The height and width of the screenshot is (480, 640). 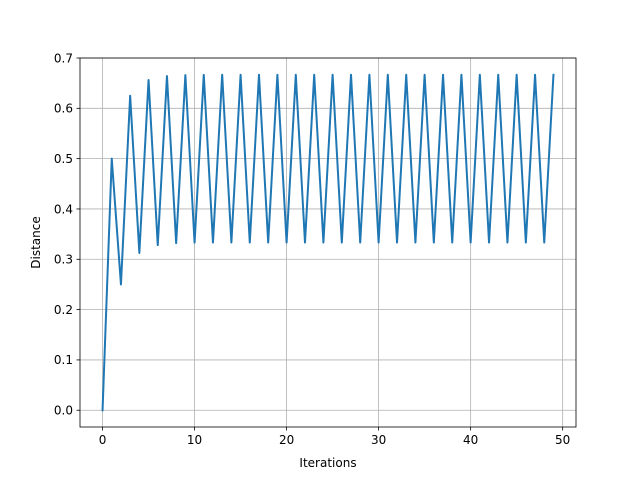 I want to click on y-tick-label: 0.5, so click(x=63, y=159).